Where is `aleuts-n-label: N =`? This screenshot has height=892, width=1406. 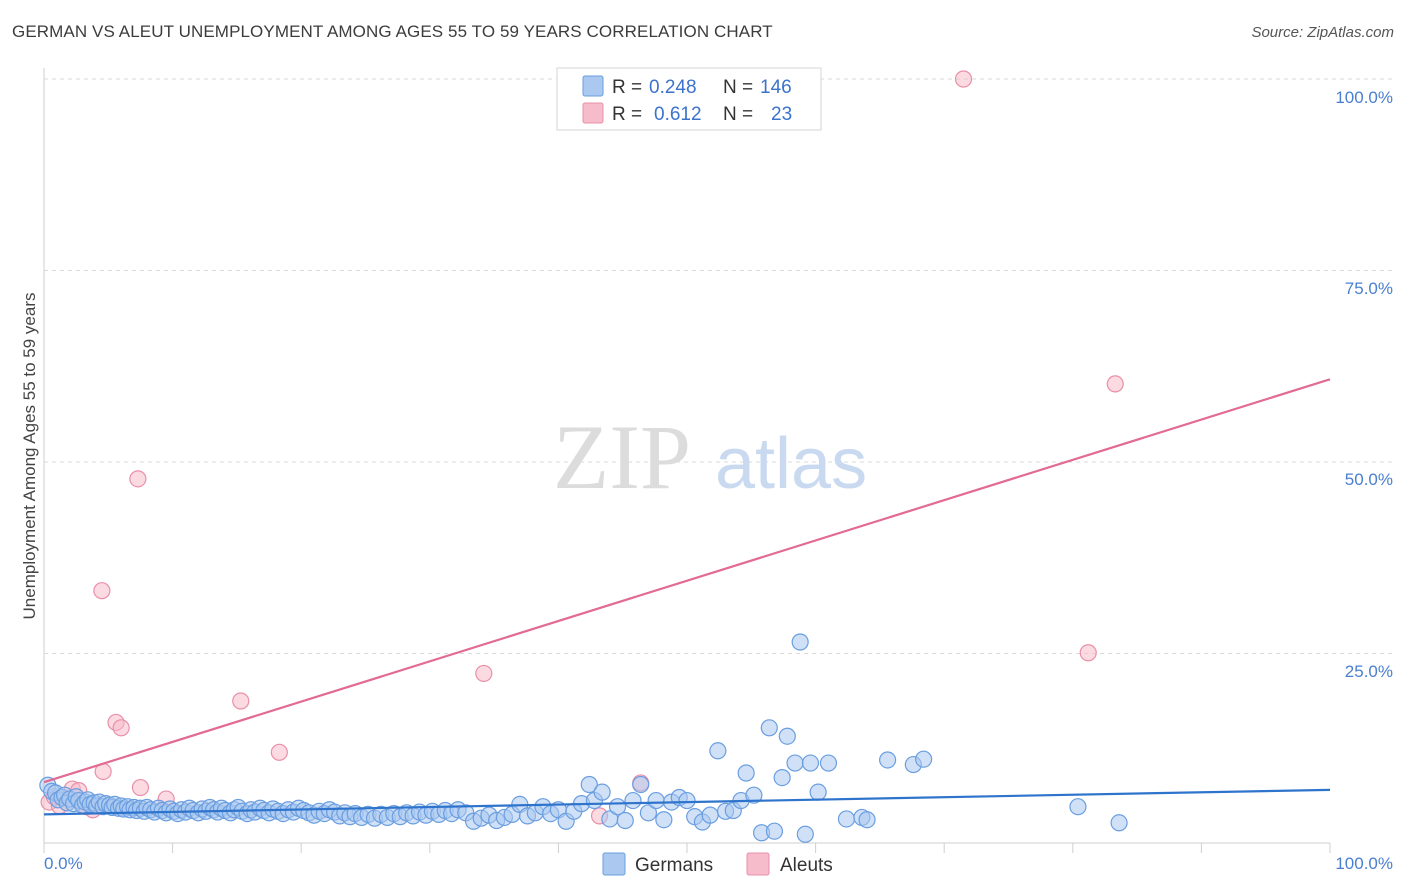
aleuts-n-label: N = is located at coordinates (738, 114).